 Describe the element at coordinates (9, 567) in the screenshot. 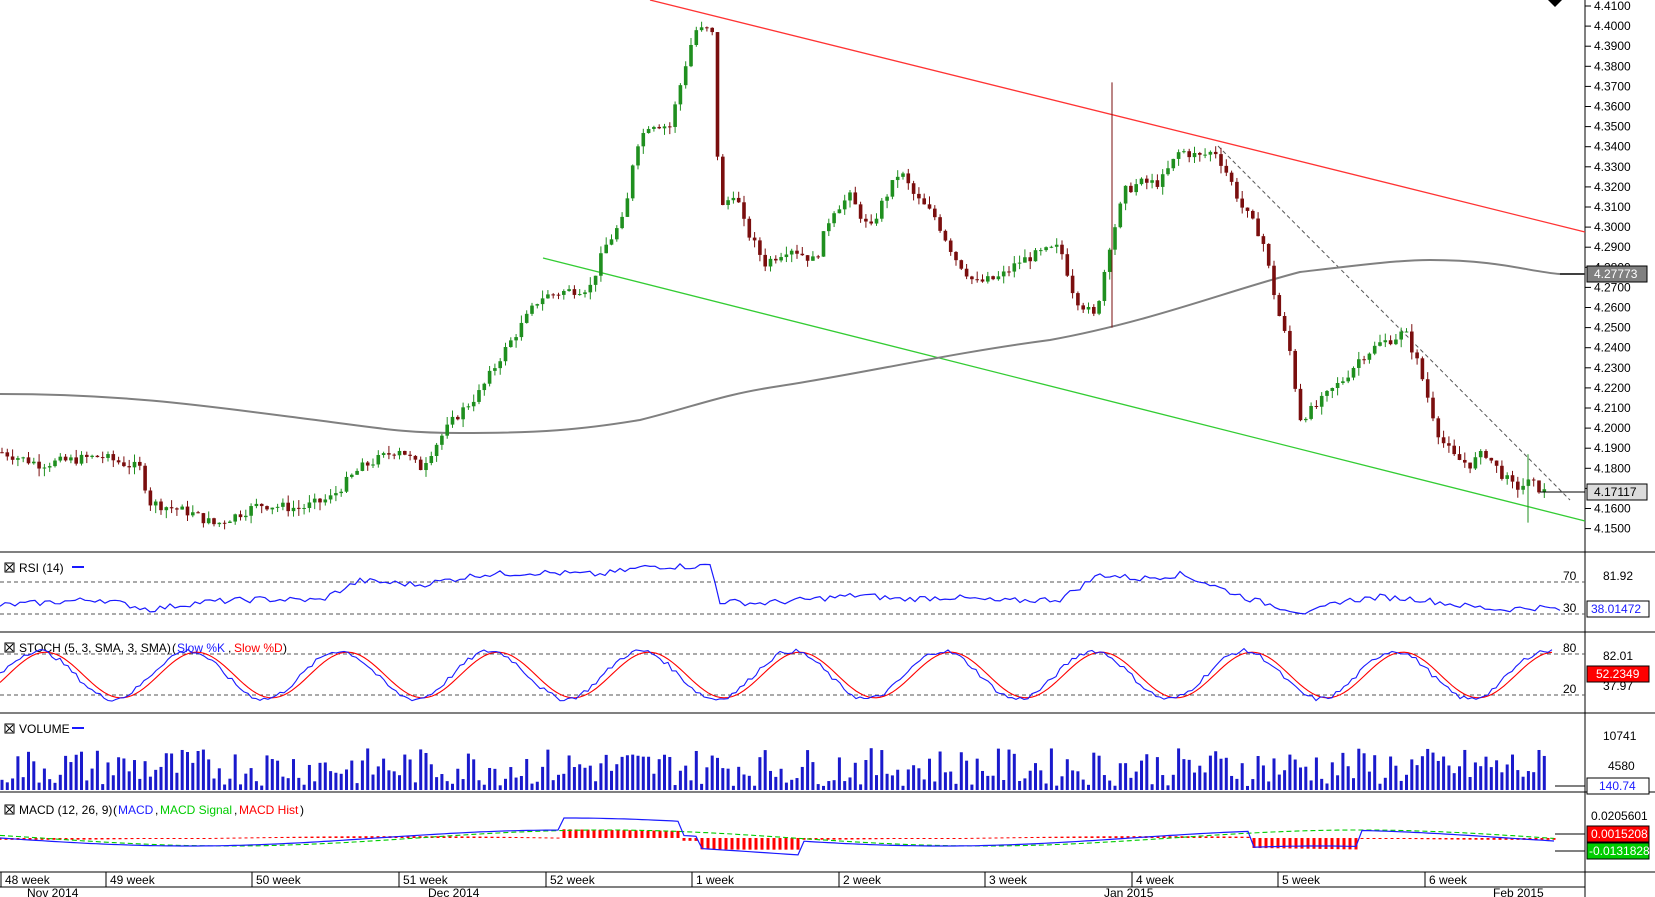

I see `rsi-toggle-icon` at that location.